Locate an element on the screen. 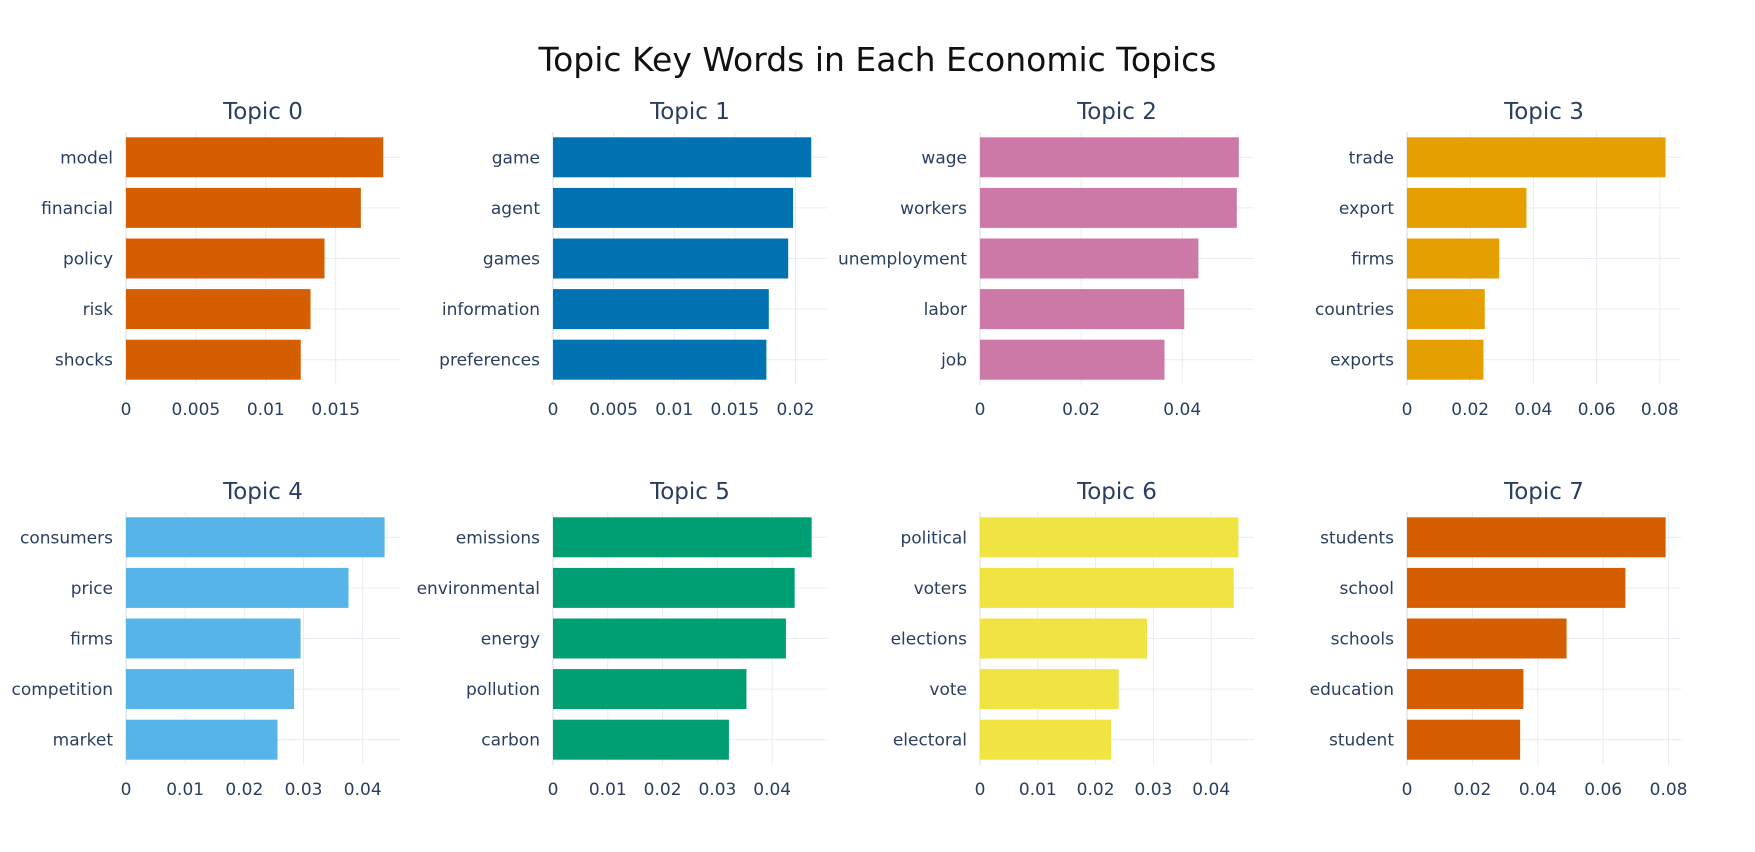 This screenshot has width=1755, height=852. y-tick-label: exports is located at coordinates (1362, 361).